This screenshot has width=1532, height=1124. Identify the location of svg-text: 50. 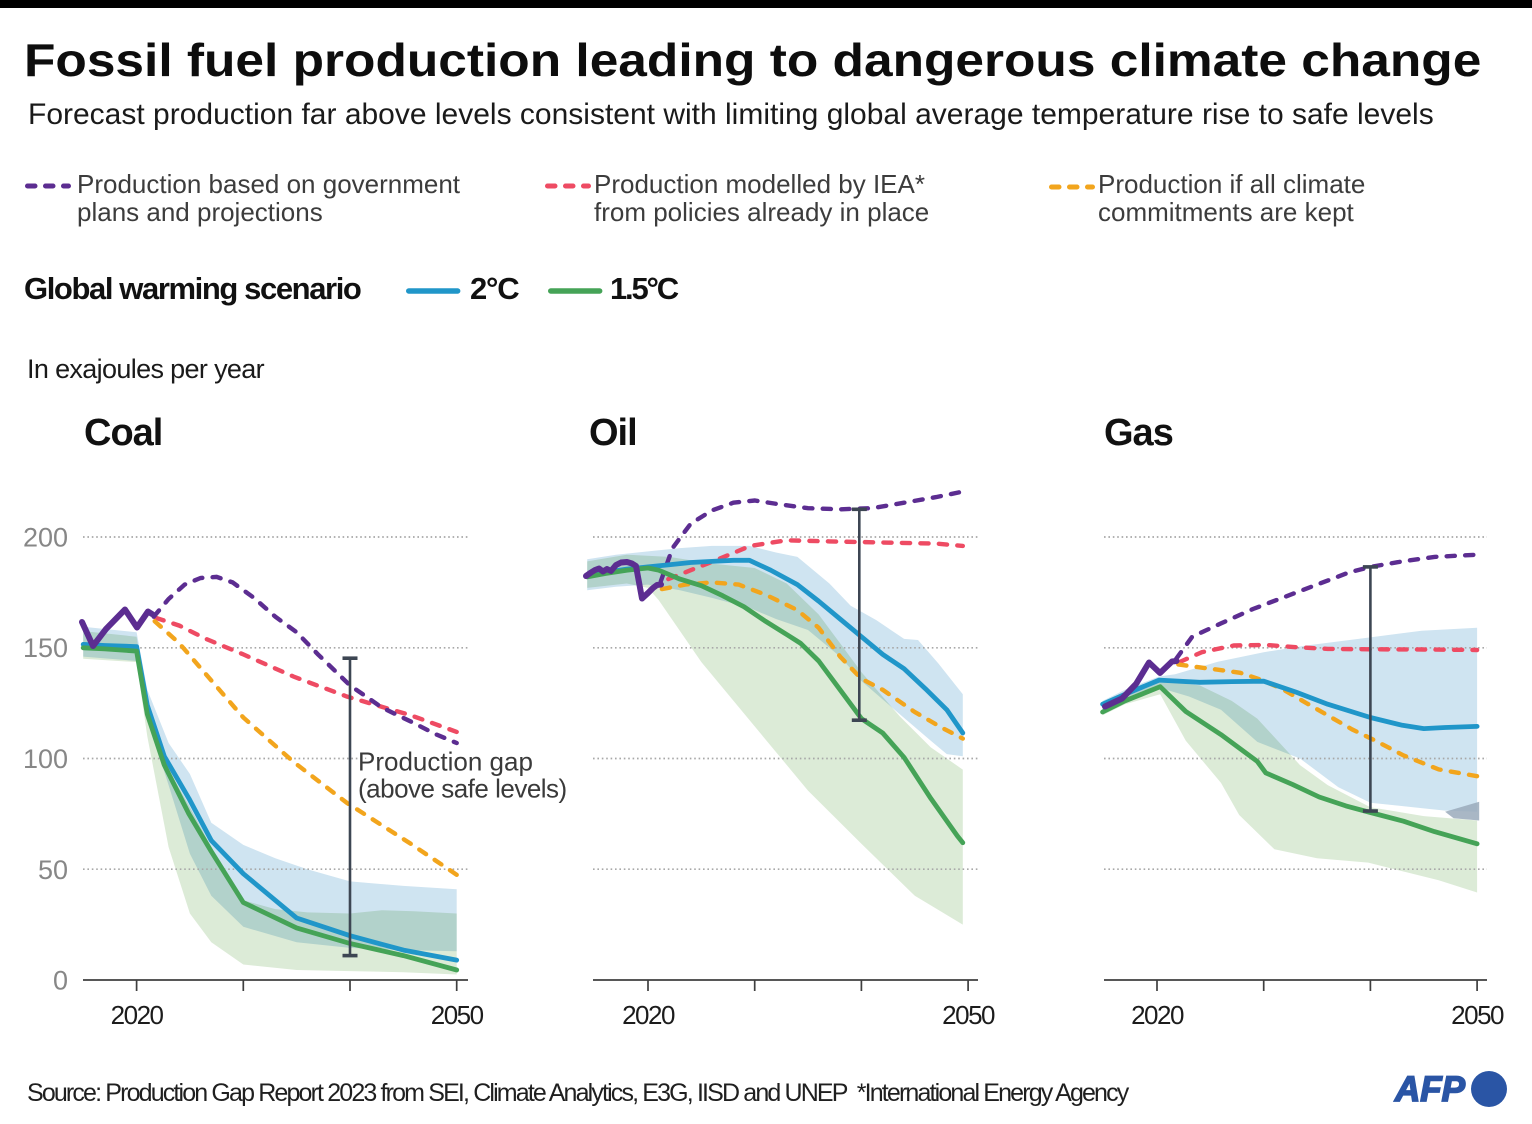
(53, 870).